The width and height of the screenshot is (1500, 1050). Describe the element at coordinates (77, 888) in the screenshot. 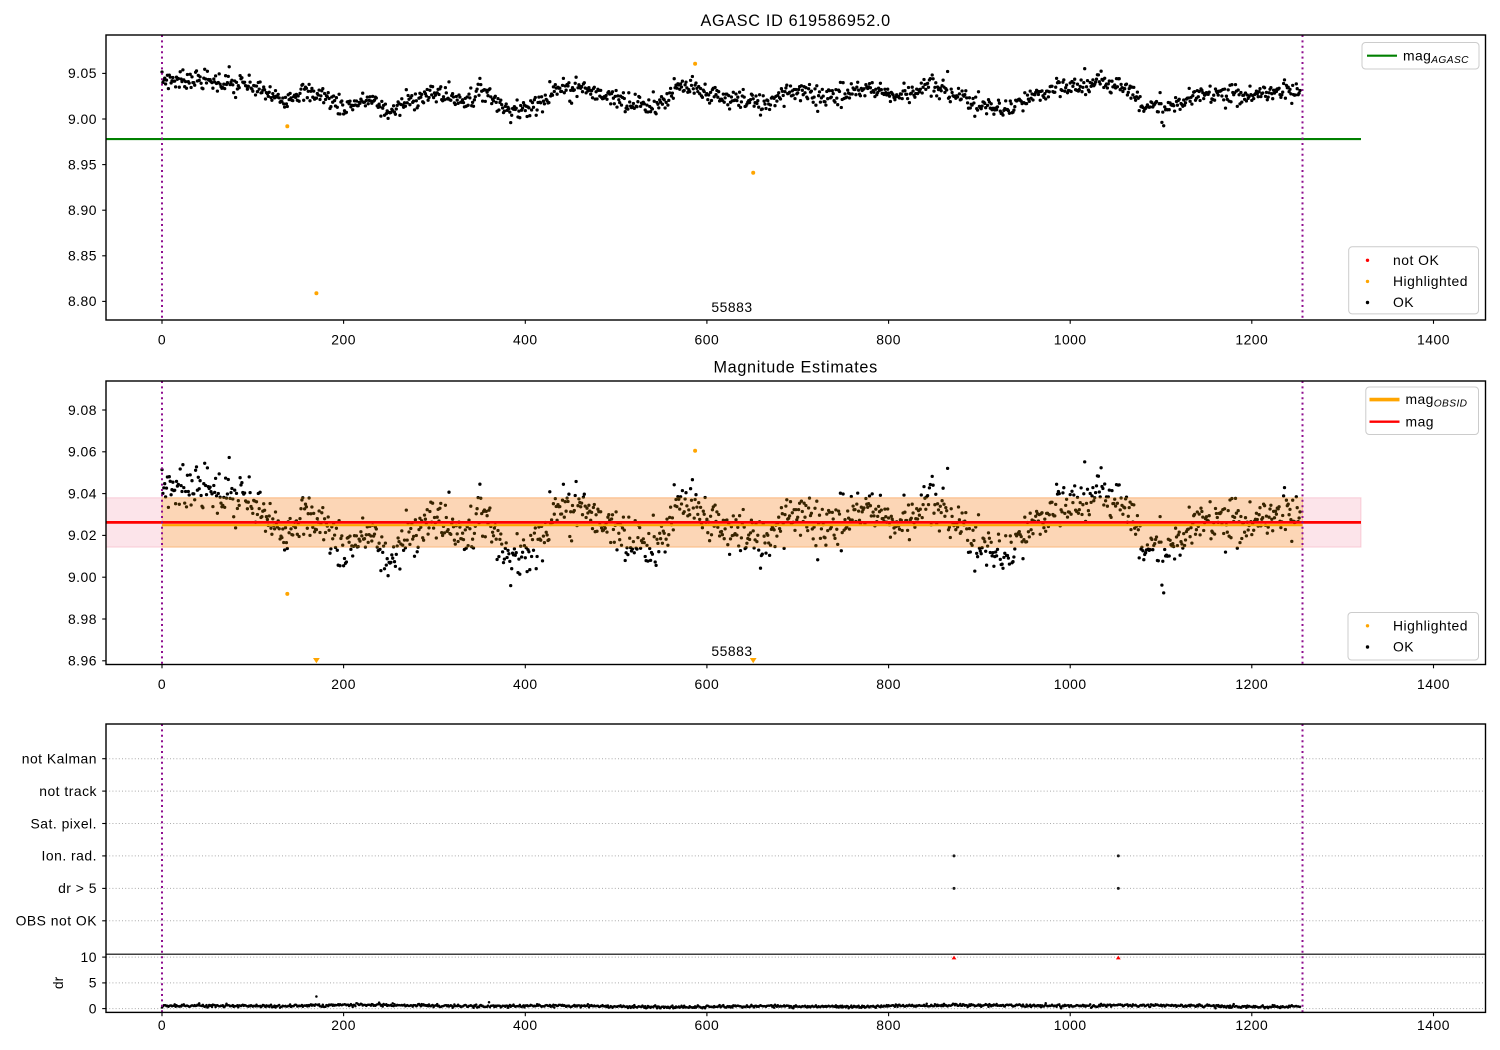

I see `svg-text: dr > 5` at that location.